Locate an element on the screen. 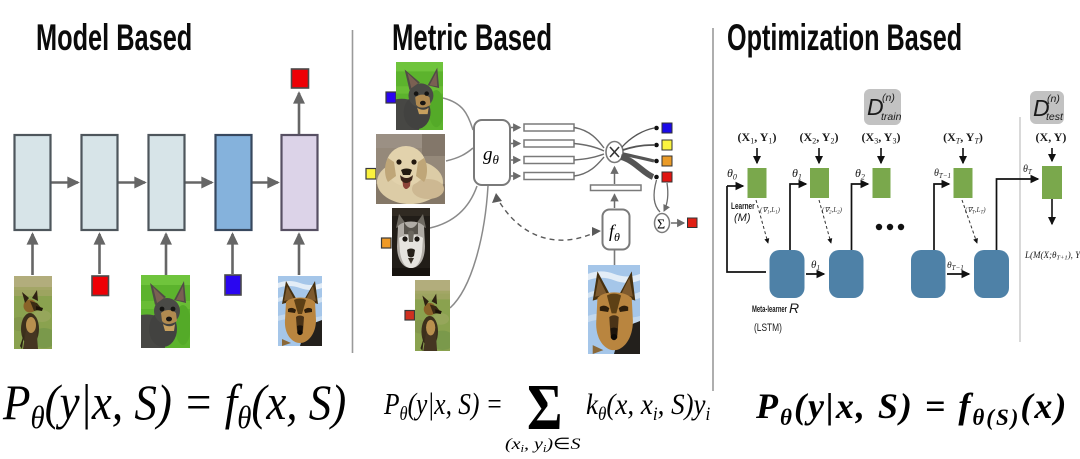 The width and height of the screenshot is (1080, 459). svg-text: fθ is located at coordinates (614, 232).